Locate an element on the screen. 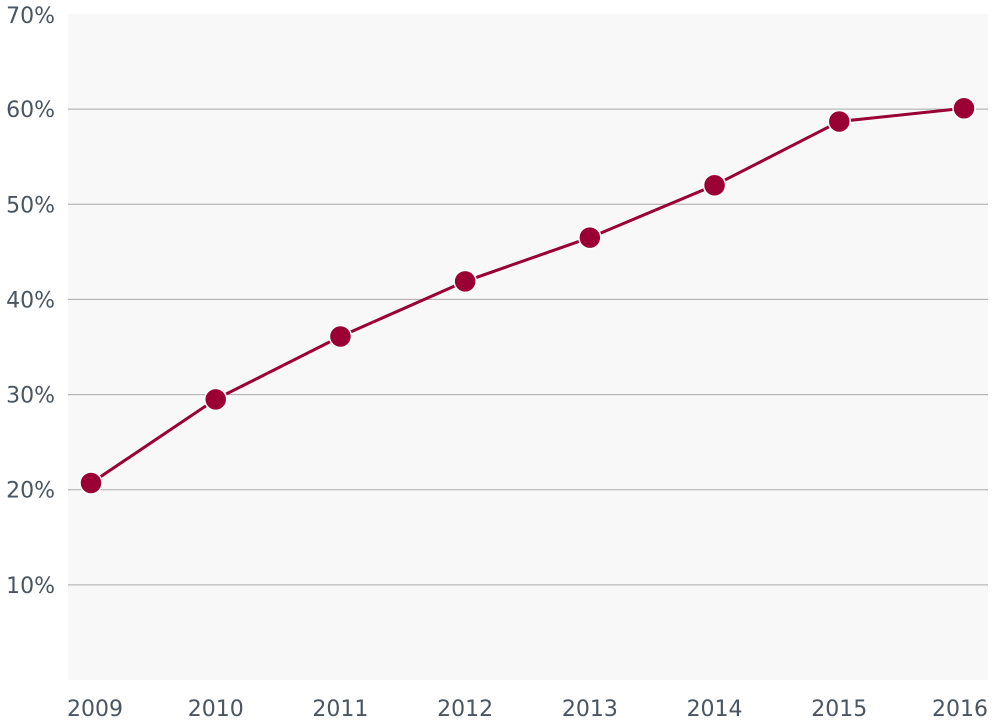  x-tick-label: 2010 is located at coordinates (216, 709).